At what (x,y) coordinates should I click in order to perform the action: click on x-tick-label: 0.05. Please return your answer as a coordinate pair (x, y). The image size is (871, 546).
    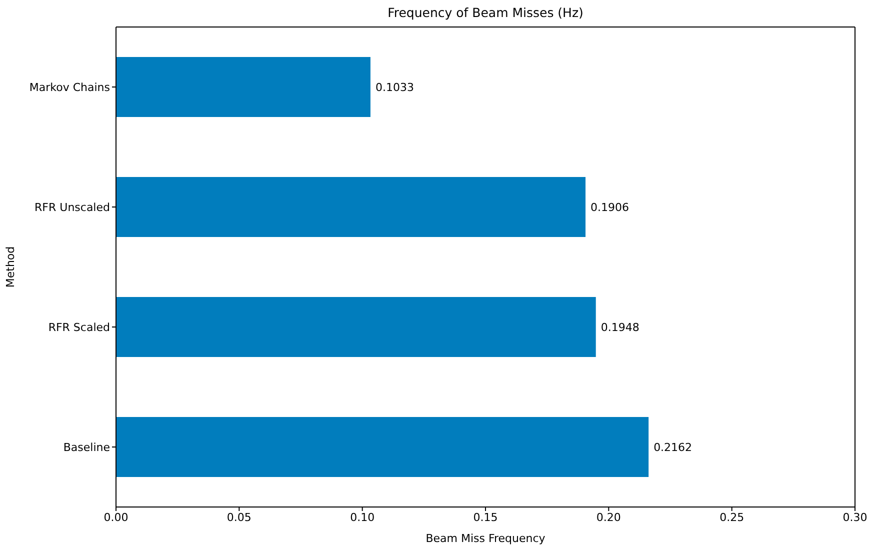
    Looking at the image, I should click on (239, 517).